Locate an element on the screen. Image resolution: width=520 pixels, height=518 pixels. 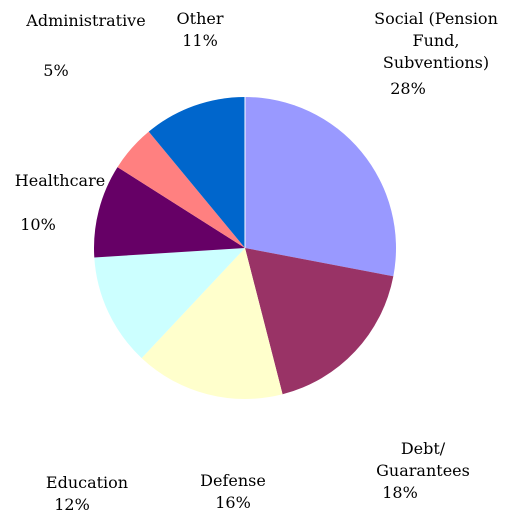
slice-label-7-line-1: Other is located at coordinates (200, 18).